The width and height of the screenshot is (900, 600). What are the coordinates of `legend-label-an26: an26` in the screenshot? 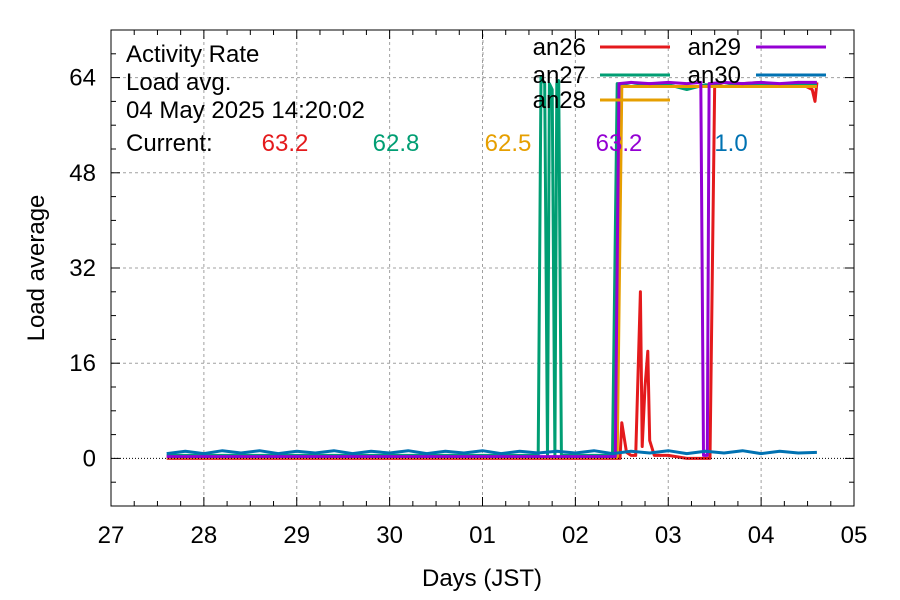 It's located at (559, 47).